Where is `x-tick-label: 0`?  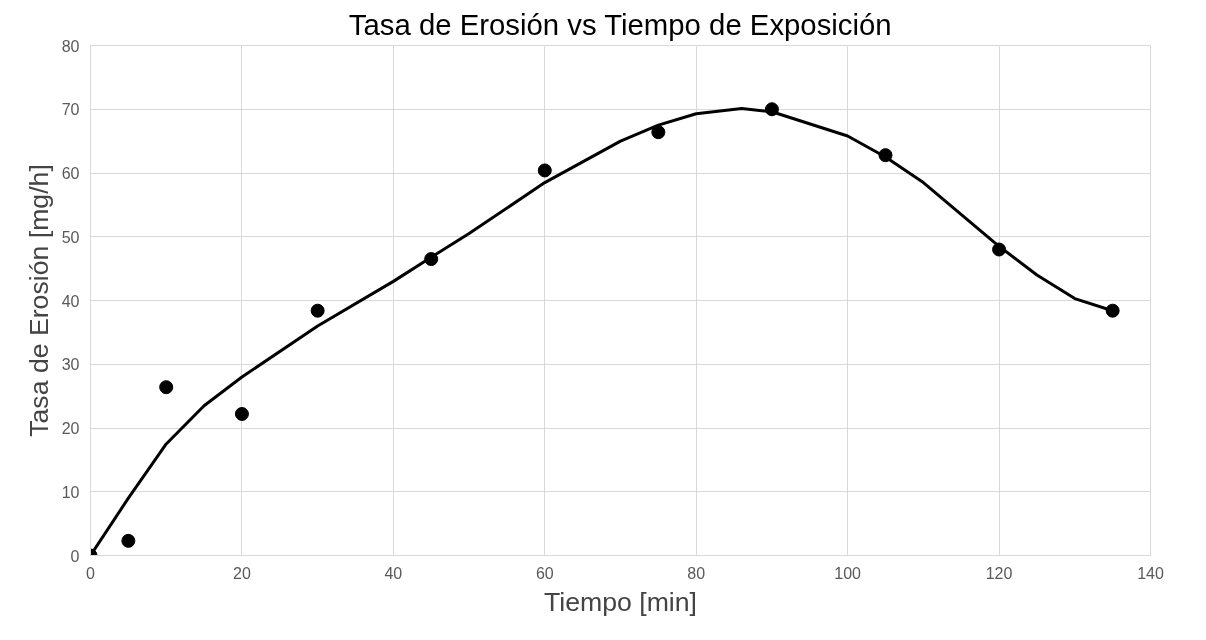
x-tick-label: 0 is located at coordinates (91, 573).